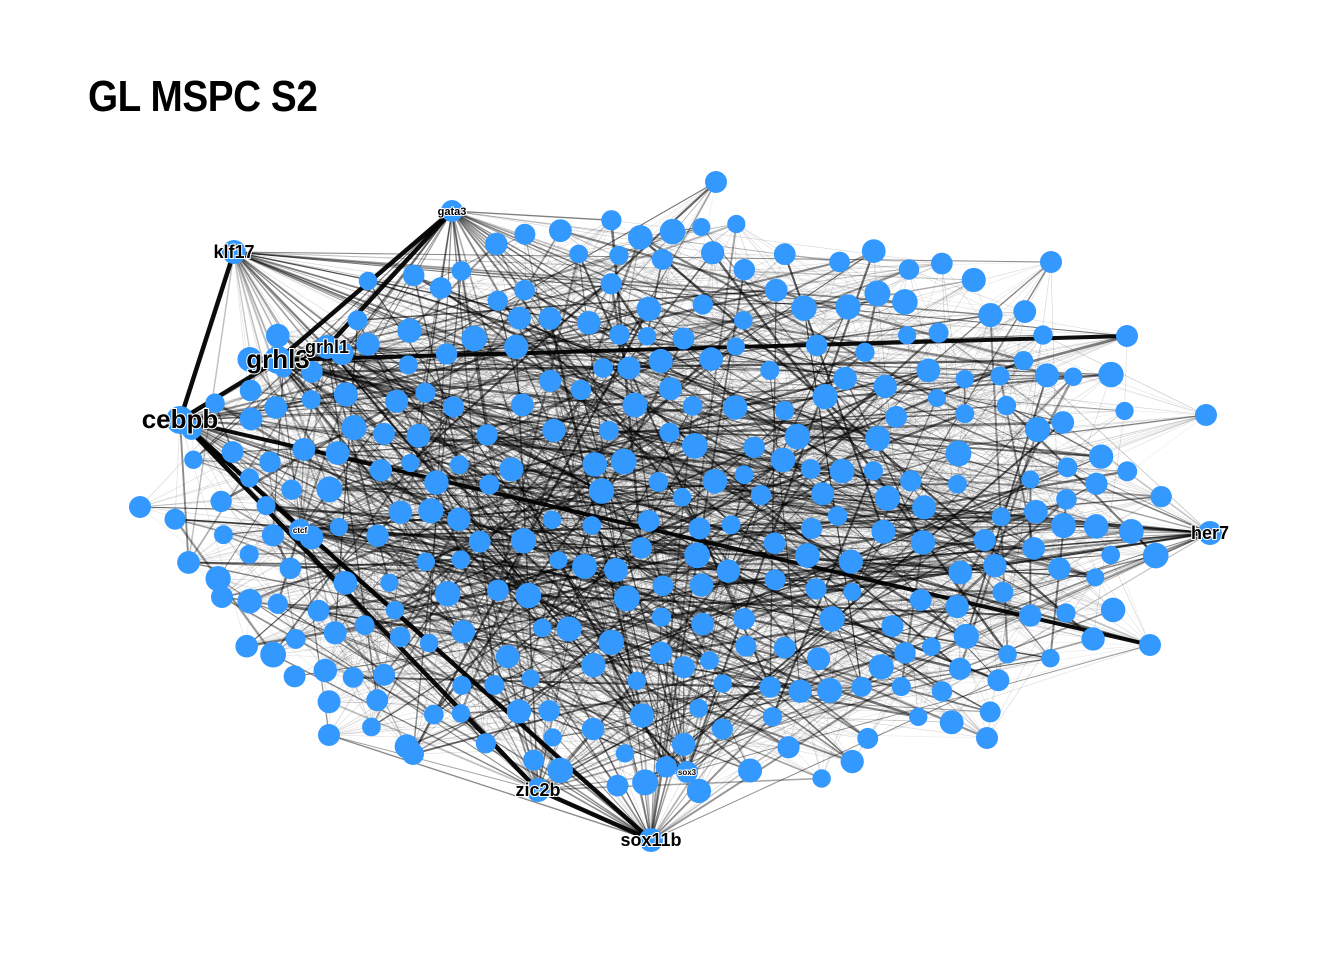 The width and height of the screenshot is (1344, 965). I want to click on diagram-title: GL MSPC S2, so click(202, 97).